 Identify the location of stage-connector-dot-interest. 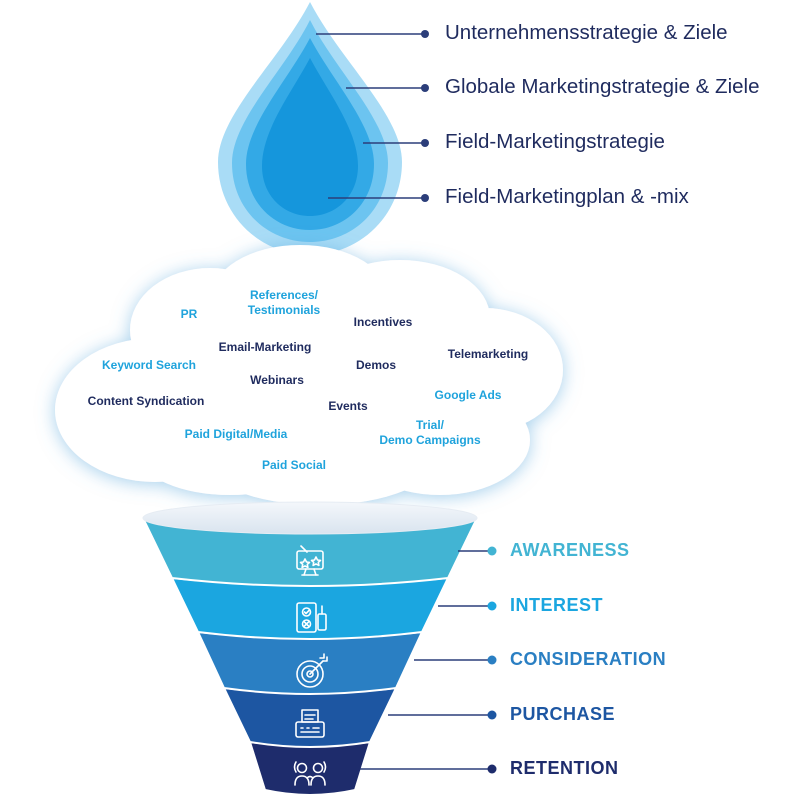
(492, 606).